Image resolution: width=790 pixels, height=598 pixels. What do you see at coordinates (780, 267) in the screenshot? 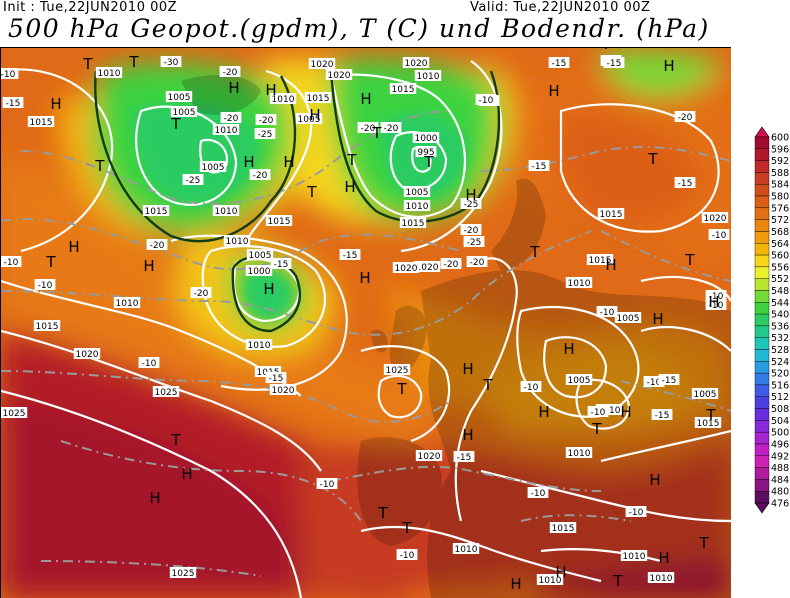
I see `scale-tick-label: 556` at bounding box center [780, 267].